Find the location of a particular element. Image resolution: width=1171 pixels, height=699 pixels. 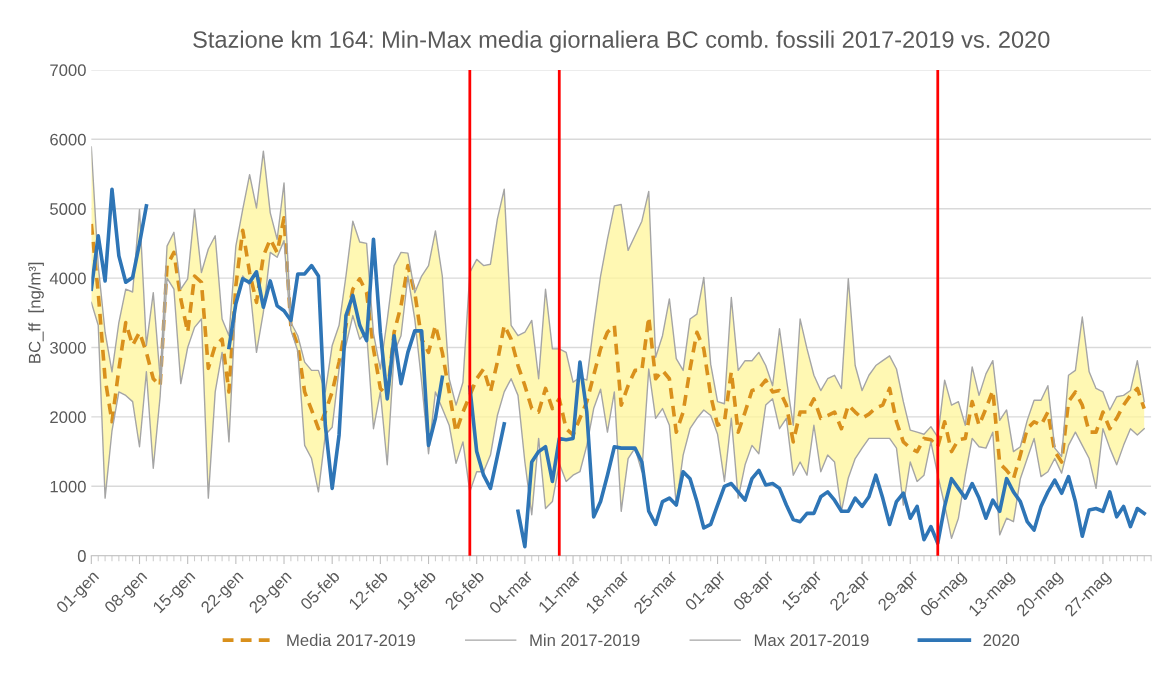

y-tick-label: 2000 is located at coordinates (68, 417).